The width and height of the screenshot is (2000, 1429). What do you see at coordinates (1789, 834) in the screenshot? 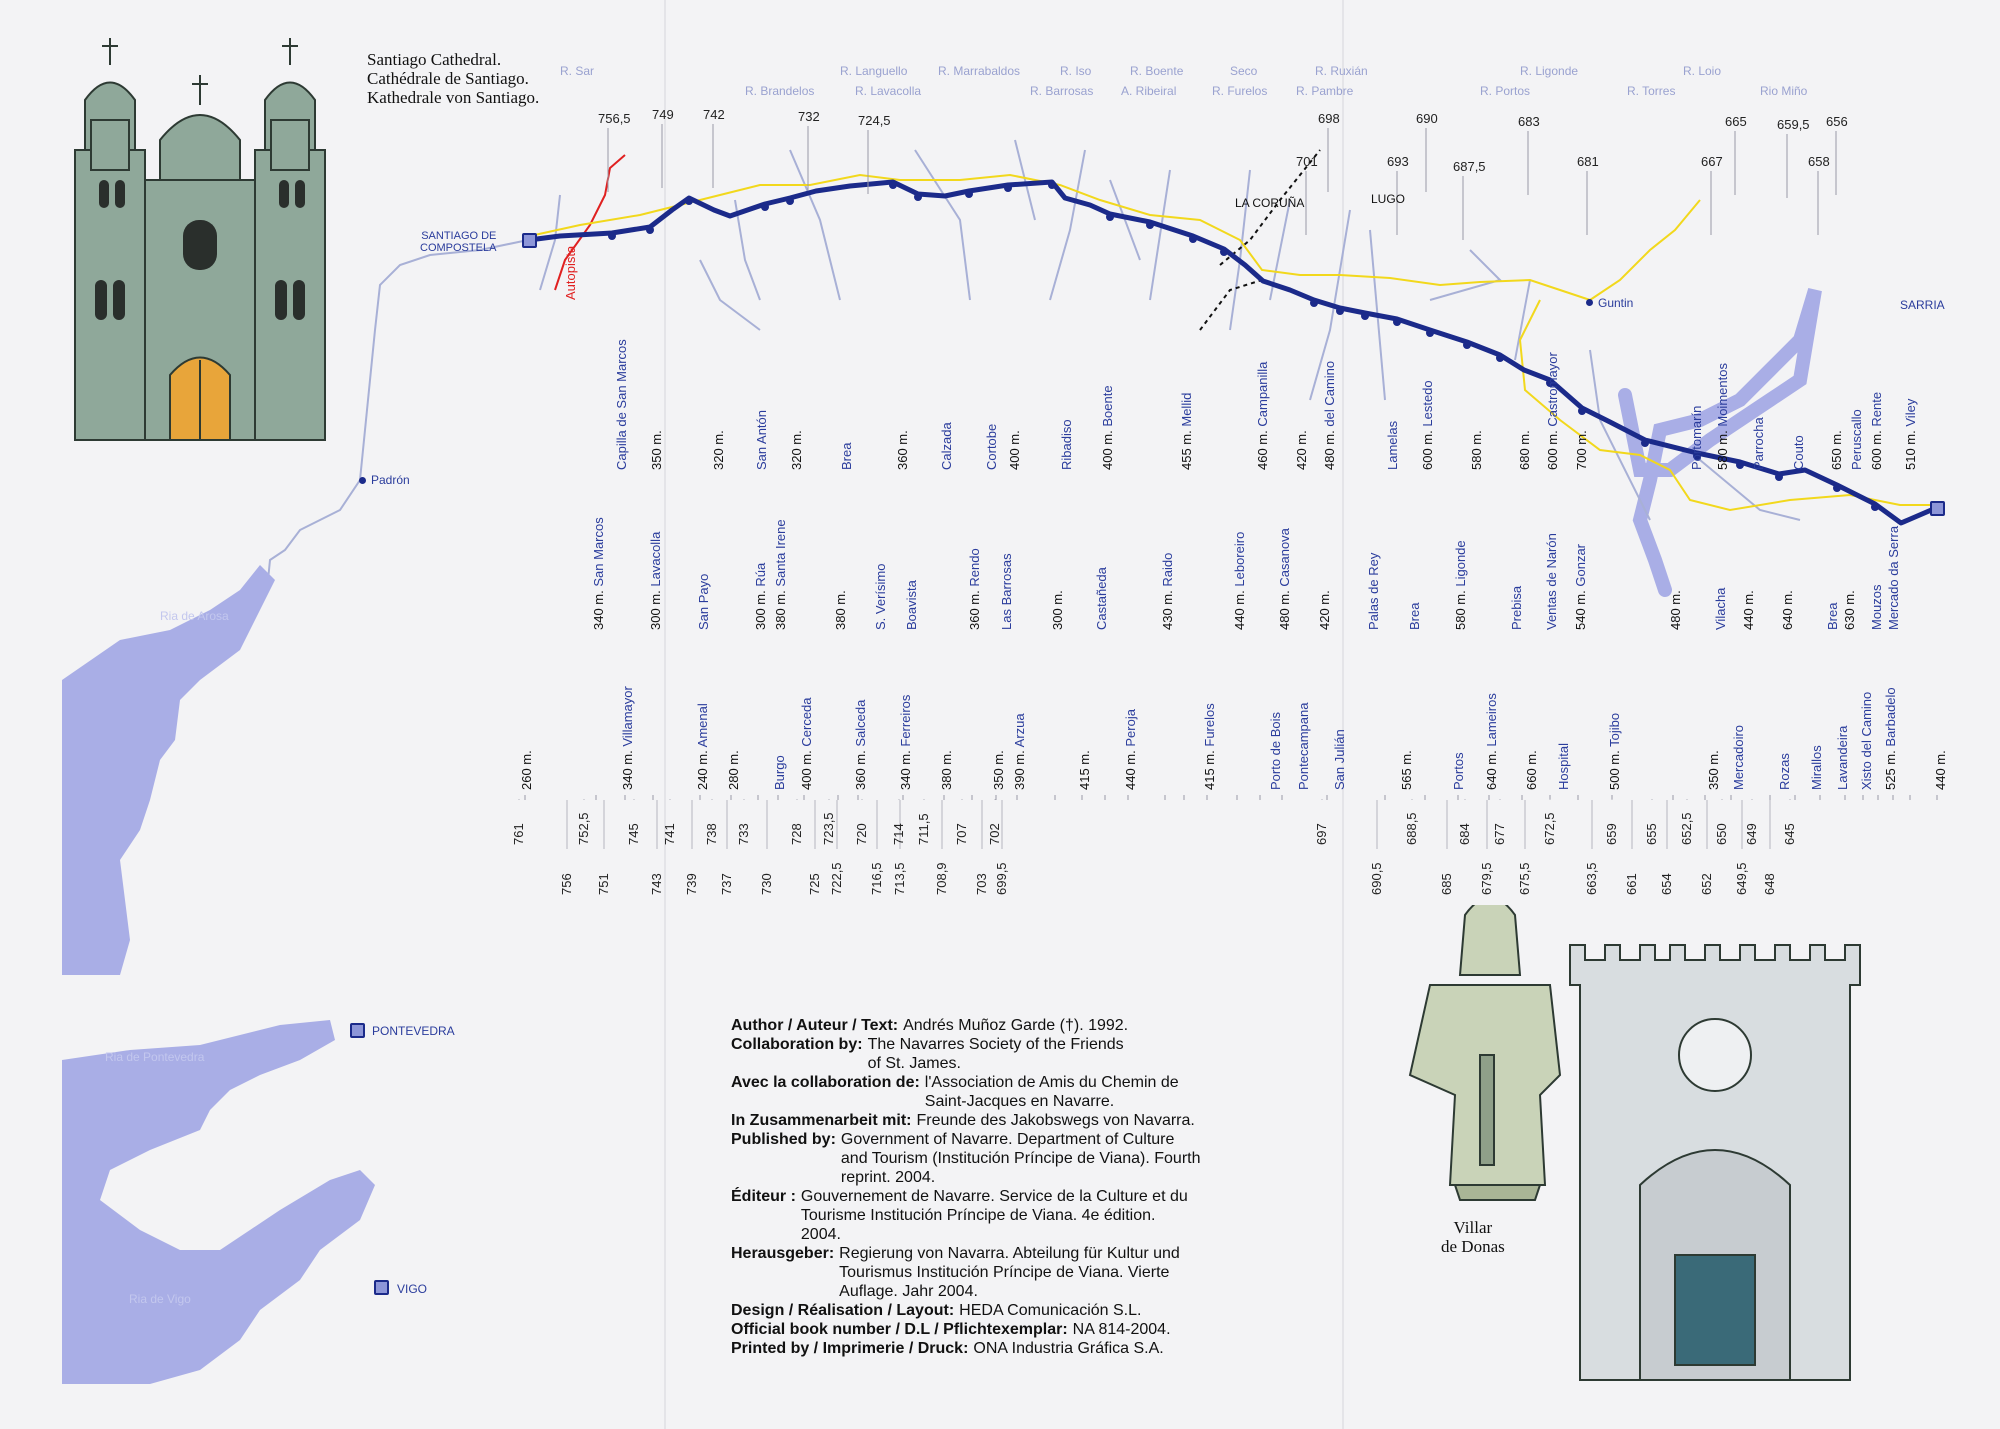
I see `km-mark-label: 645` at bounding box center [1789, 834].